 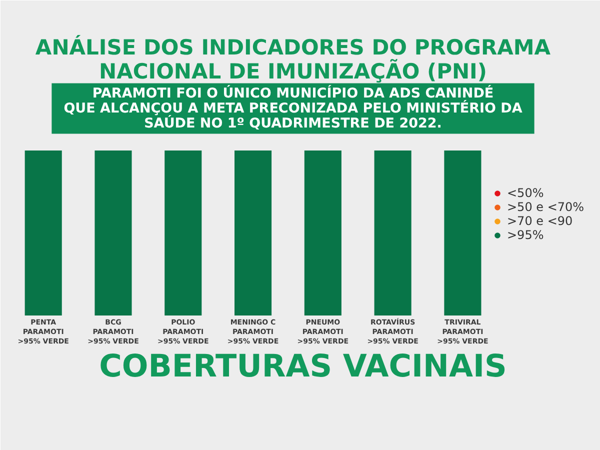 What do you see at coordinates (545, 207) in the screenshot?
I see `legend-label: >50 e <70%` at bounding box center [545, 207].